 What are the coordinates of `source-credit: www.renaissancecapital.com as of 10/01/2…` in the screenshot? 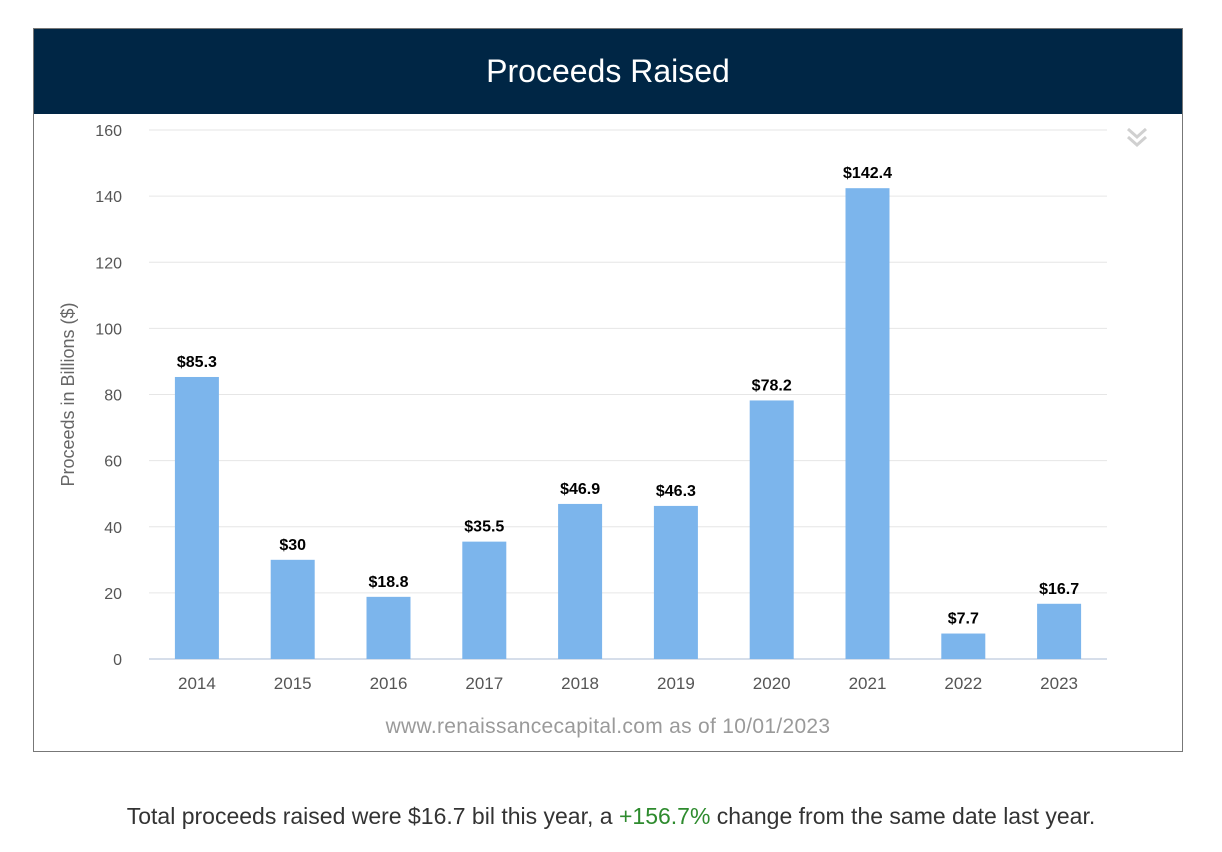 It's located at (608, 726).